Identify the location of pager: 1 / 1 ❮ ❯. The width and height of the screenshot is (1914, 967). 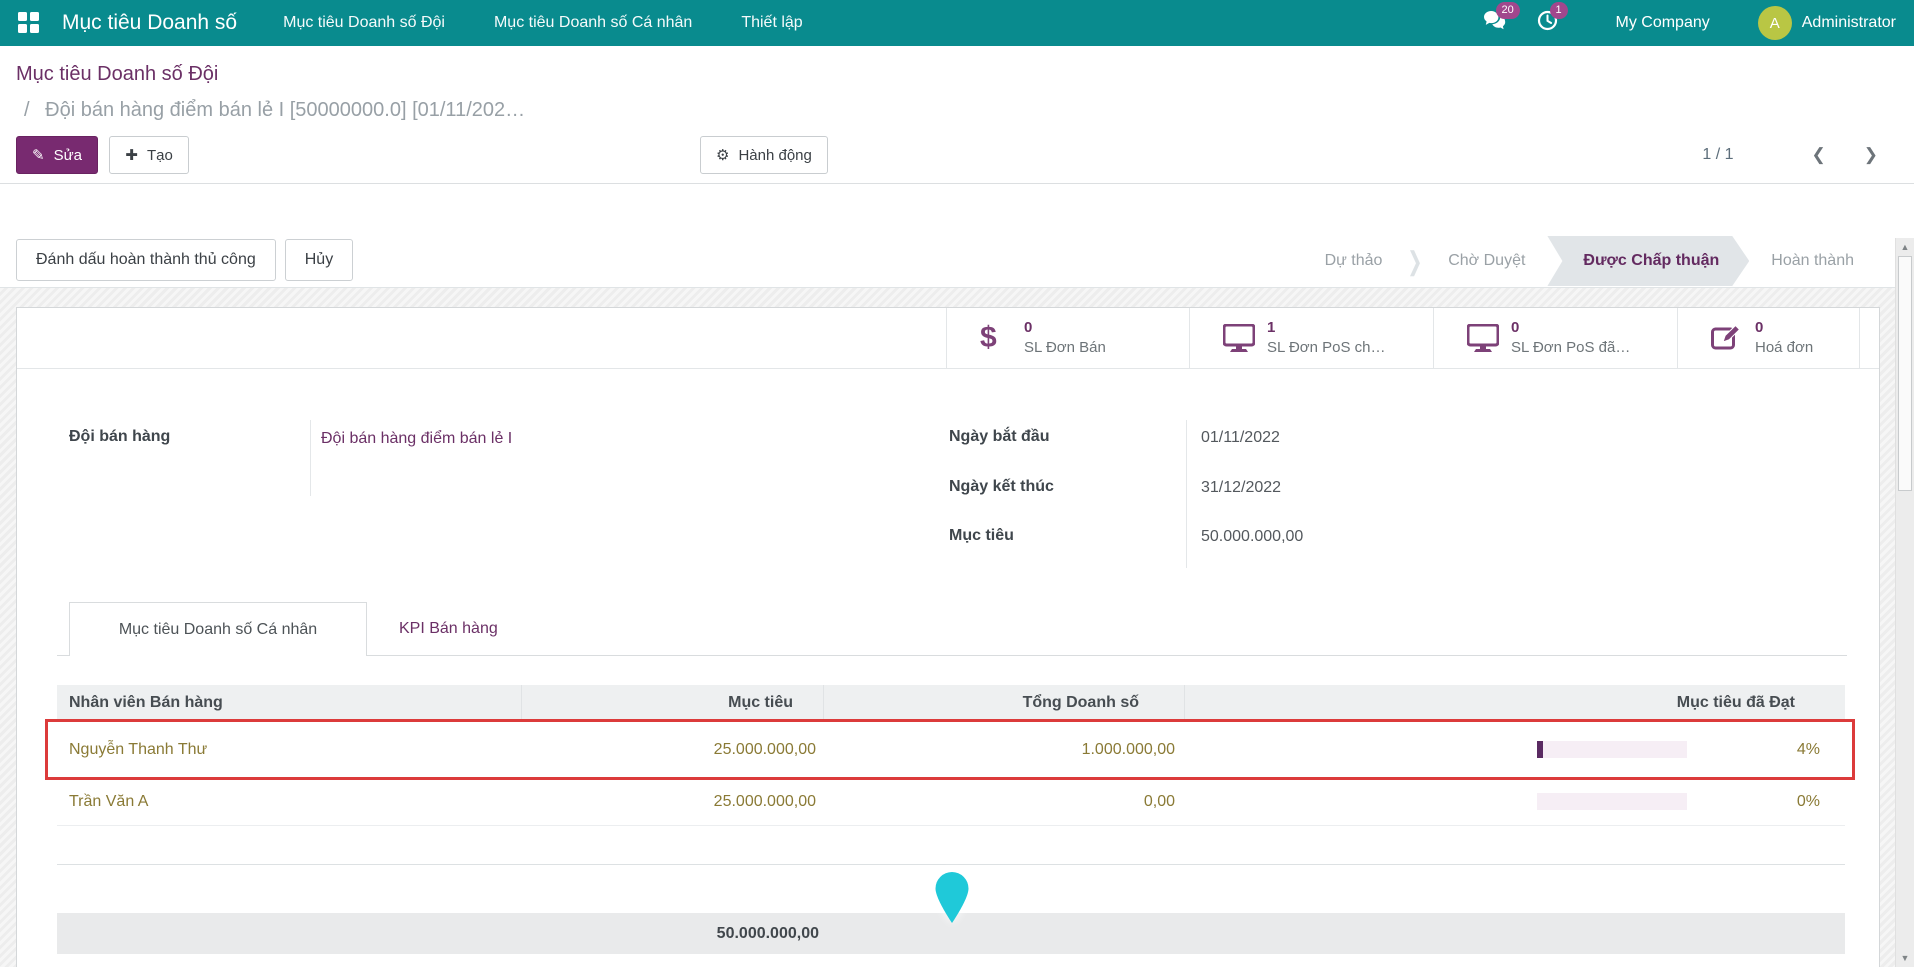
(1790, 155).